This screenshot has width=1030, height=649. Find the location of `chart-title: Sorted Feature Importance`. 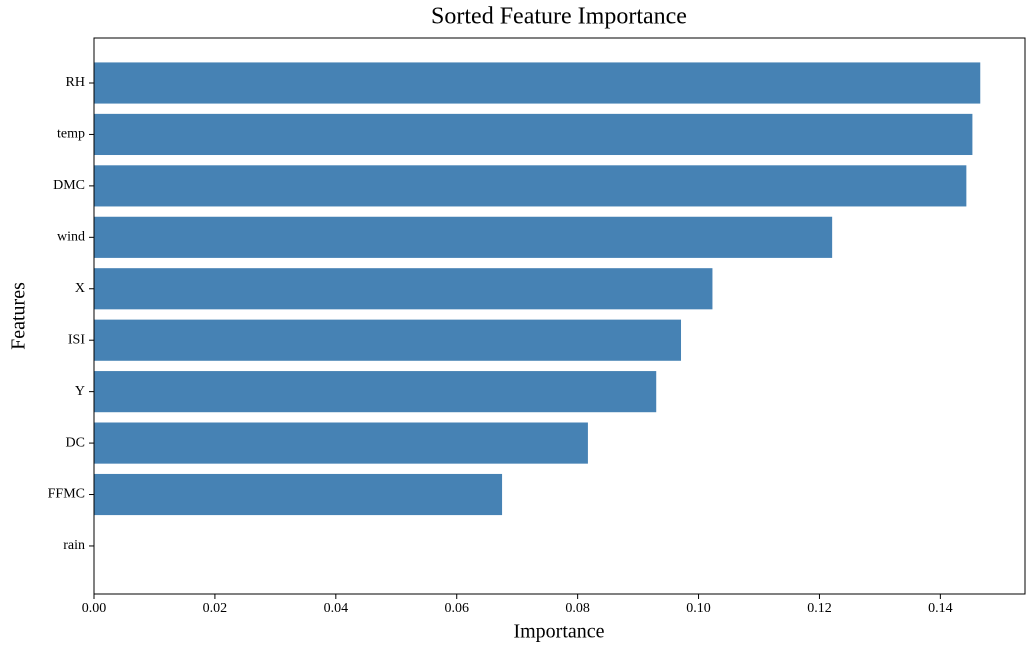

chart-title: Sorted Feature Importance is located at coordinates (559, 17).